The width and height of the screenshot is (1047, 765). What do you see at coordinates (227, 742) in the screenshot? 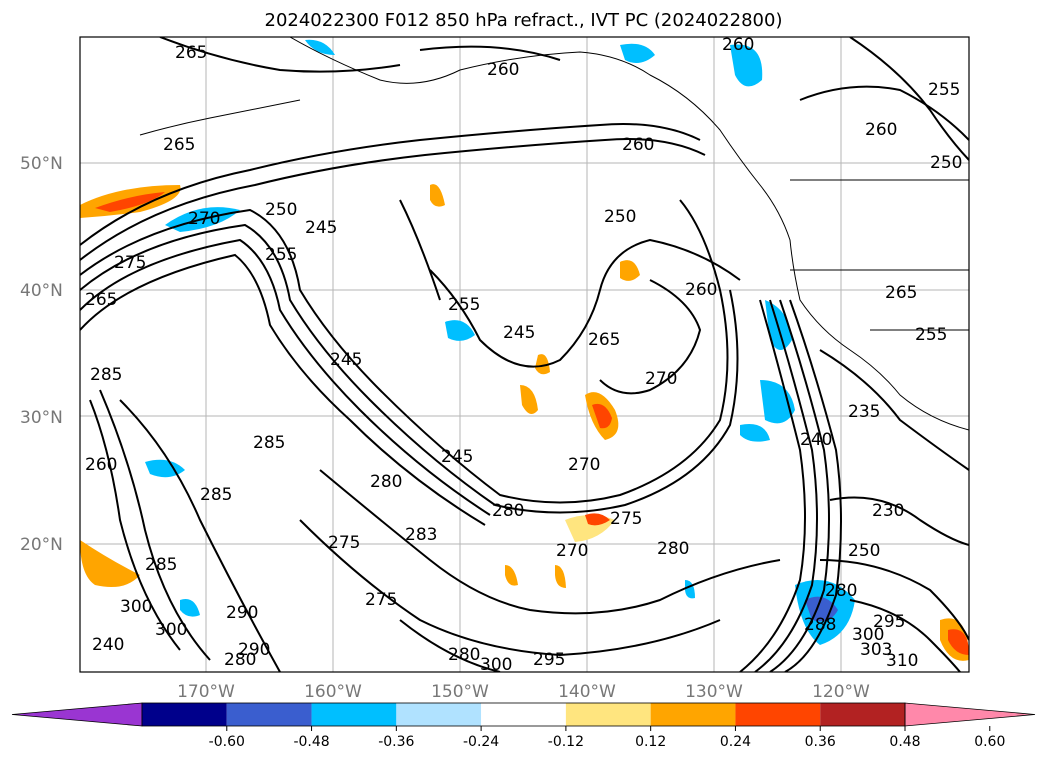
I see `colorbar-tick-label: -0.60` at bounding box center [227, 742].